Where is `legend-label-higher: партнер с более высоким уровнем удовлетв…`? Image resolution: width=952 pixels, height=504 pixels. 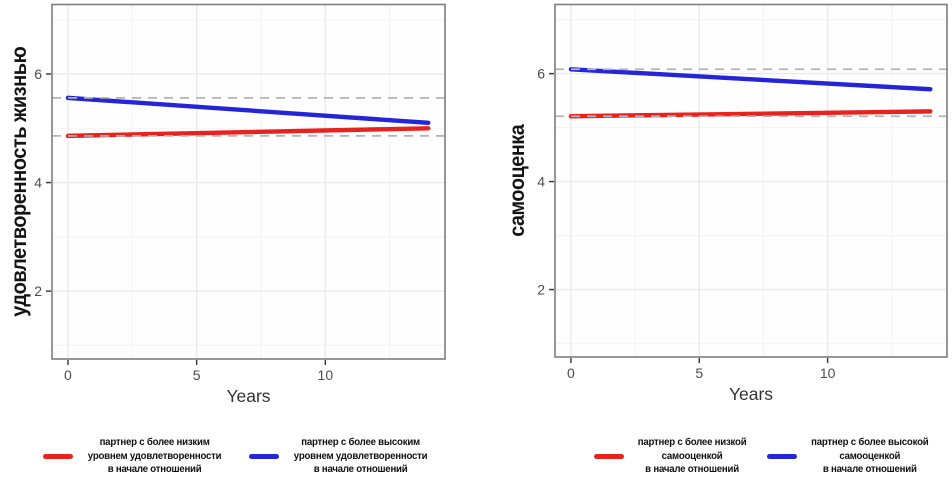 legend-label-higher: партнер с более высоким уровнем удовлетв… is located at coordinates (361, 456).